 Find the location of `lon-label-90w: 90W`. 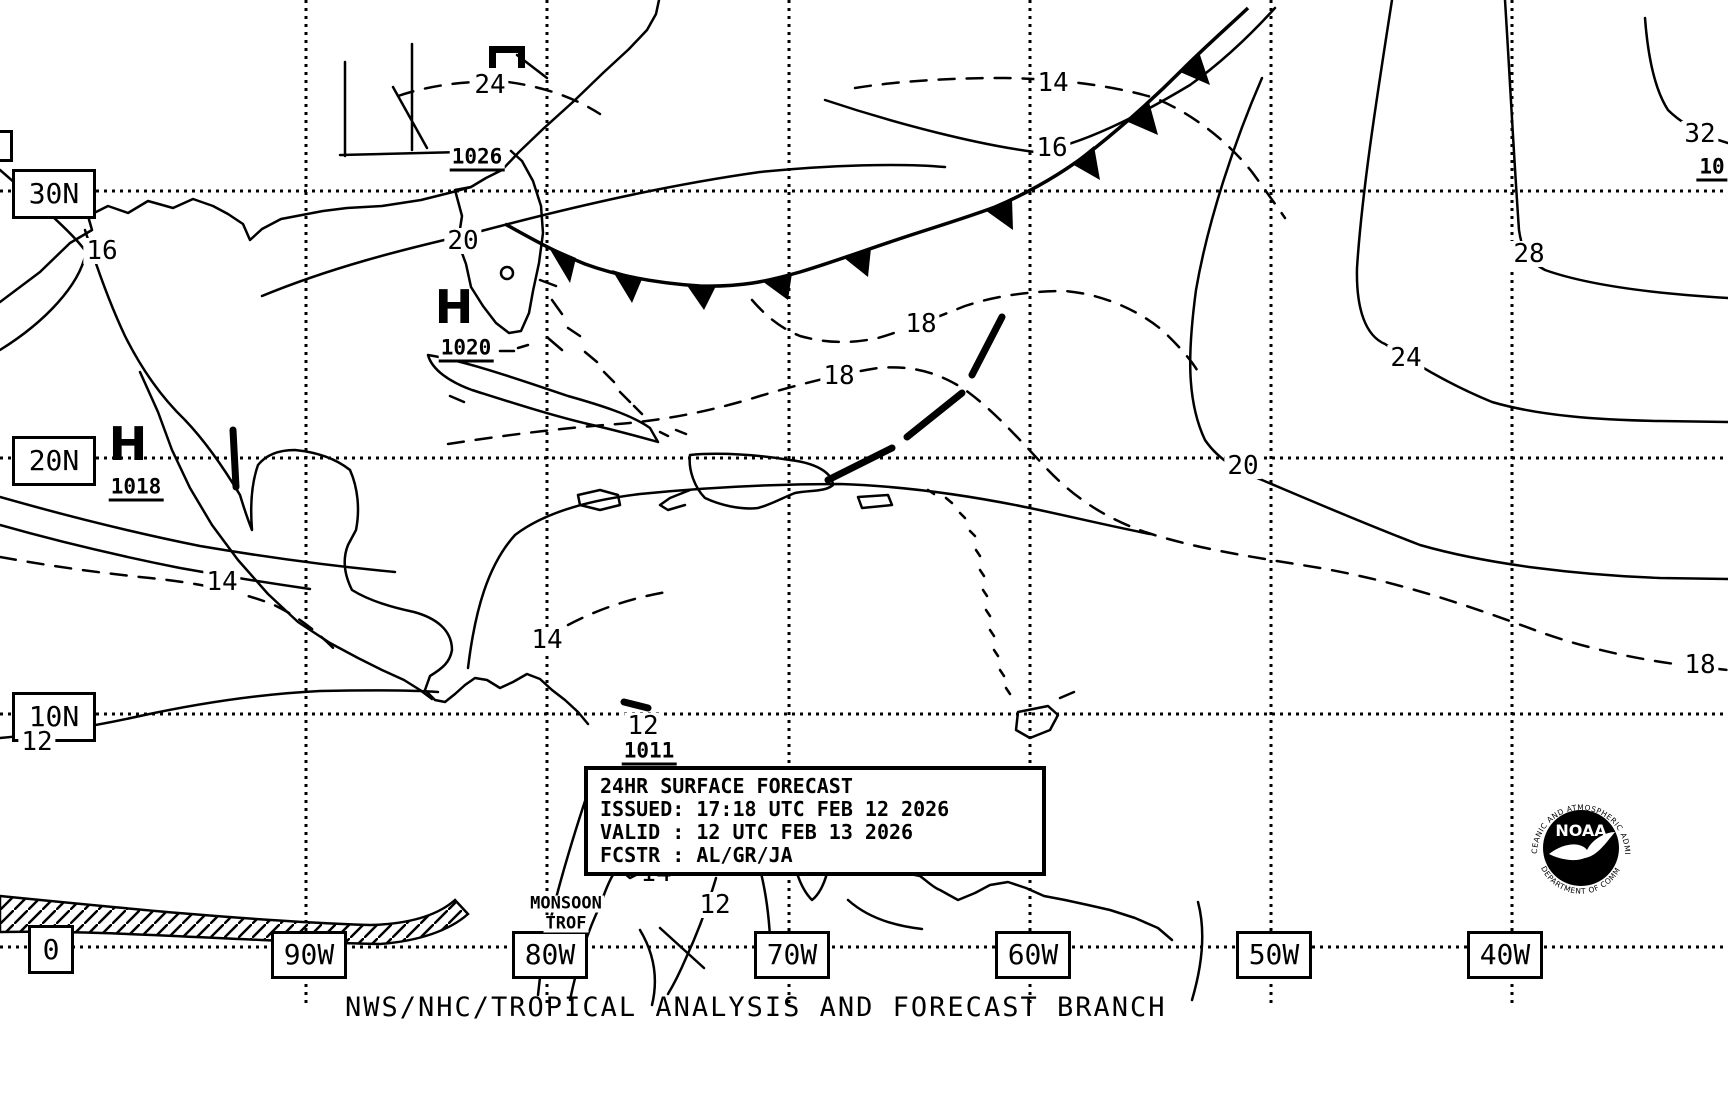

lon-label-90w: 90W is located at coordinates (309, 955).